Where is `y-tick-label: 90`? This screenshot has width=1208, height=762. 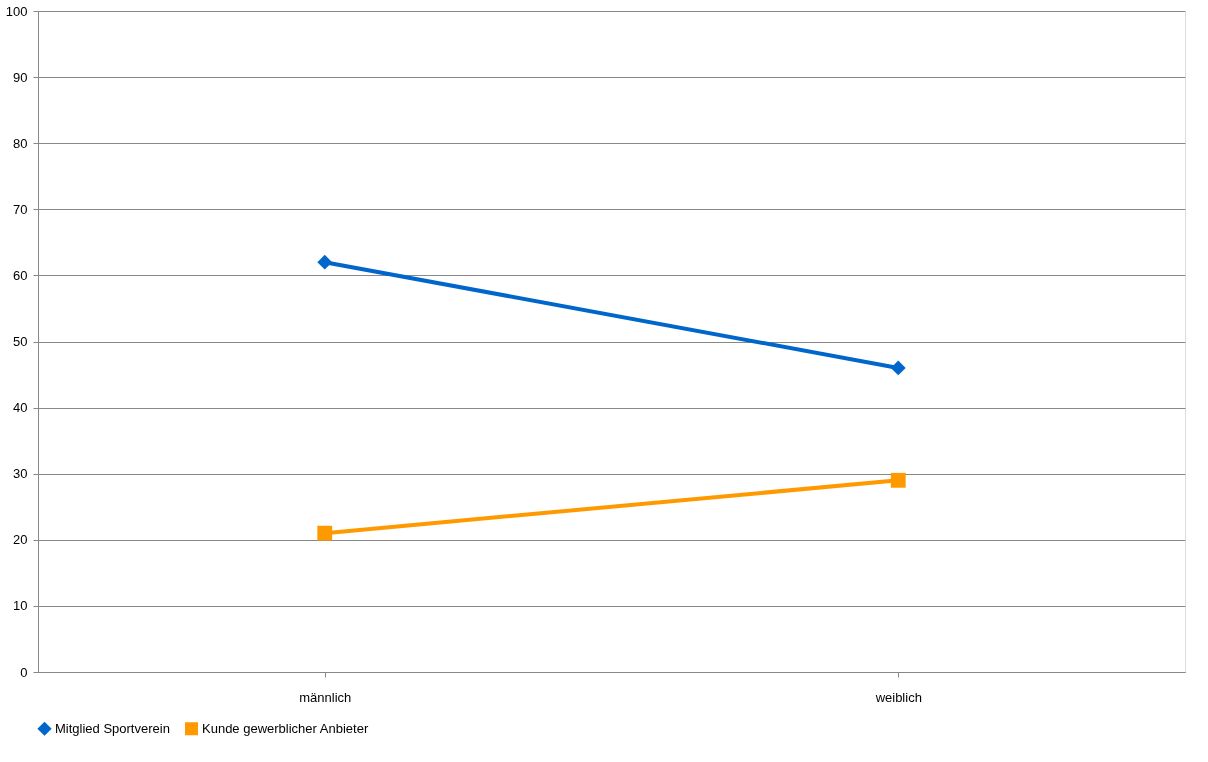
y-tick-label: 90 is located at coordinates (20, 77).